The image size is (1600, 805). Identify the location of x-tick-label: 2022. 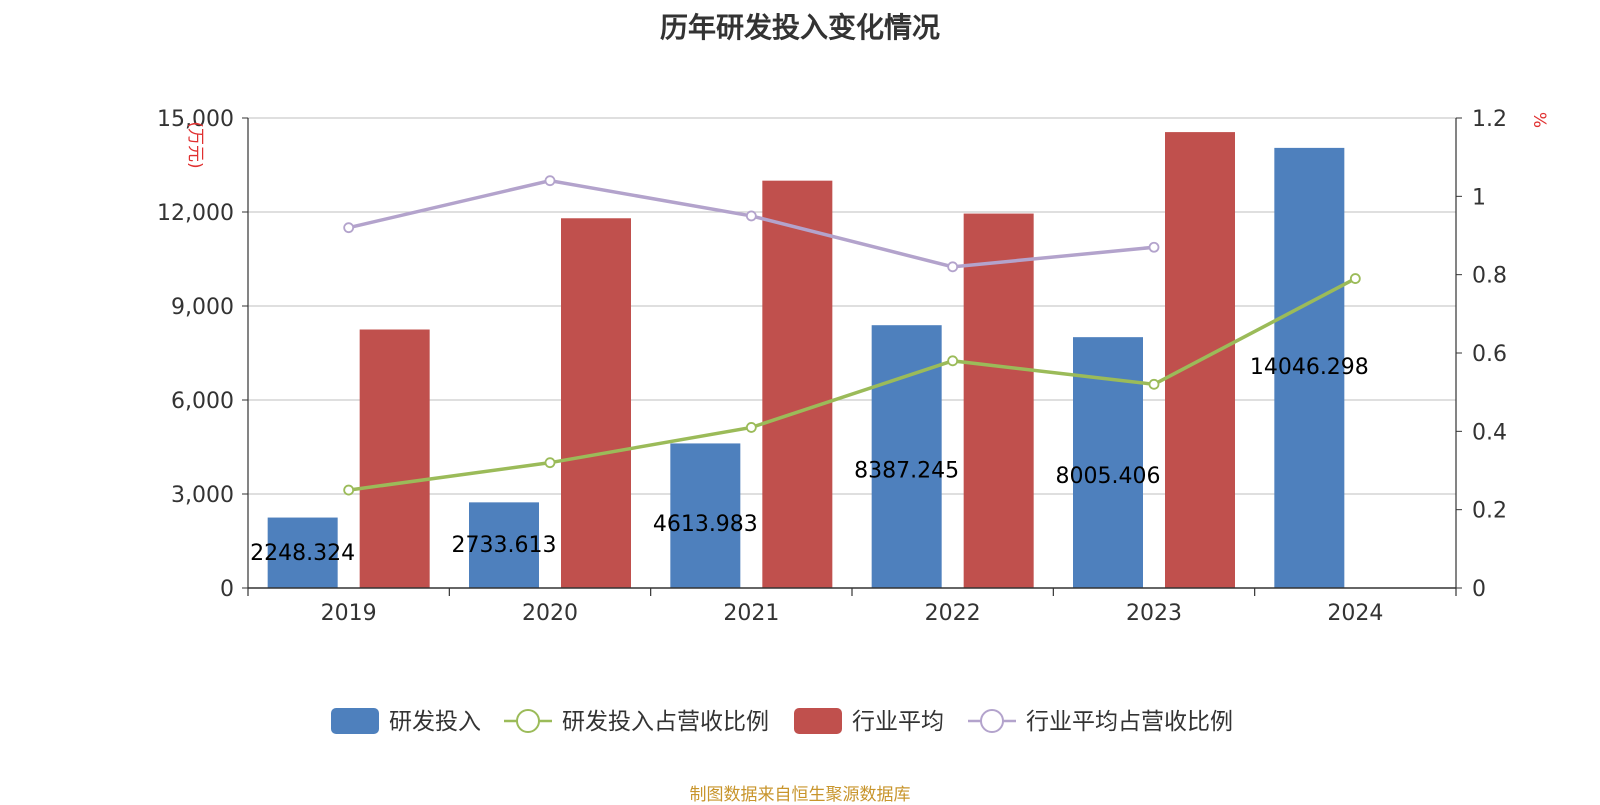
(953, 613).